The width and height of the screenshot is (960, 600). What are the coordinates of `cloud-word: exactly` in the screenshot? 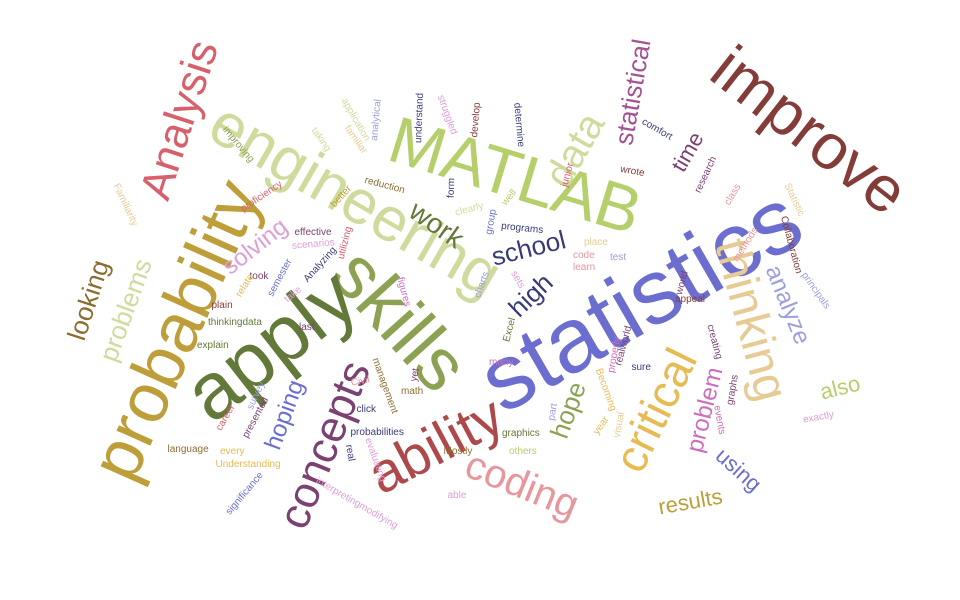 It's located at (818, 417).